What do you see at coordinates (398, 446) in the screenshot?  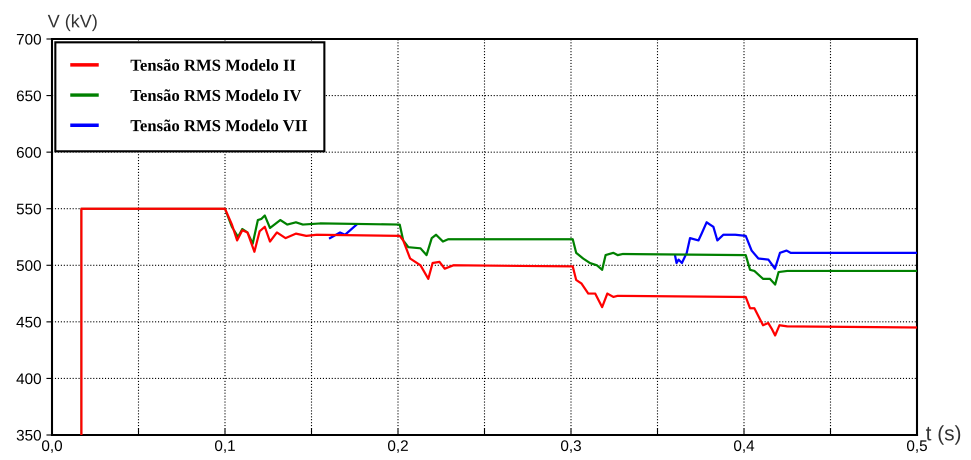 I see `x-tick-label: 0,2` at bounding box center [398, 446].